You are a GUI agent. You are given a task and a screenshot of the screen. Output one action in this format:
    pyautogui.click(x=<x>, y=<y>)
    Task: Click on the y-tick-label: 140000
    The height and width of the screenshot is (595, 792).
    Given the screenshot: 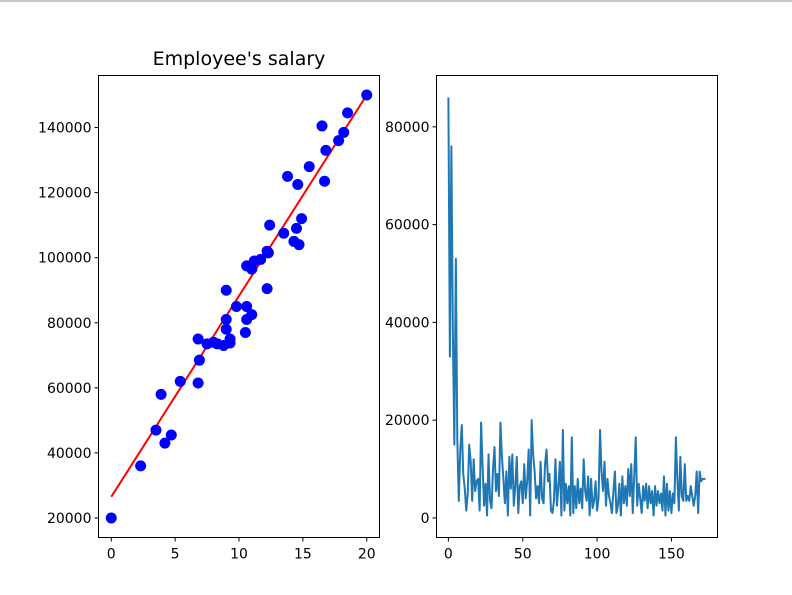 What is the action you would take?
    pyautogui.click(x=64, y=129)
    